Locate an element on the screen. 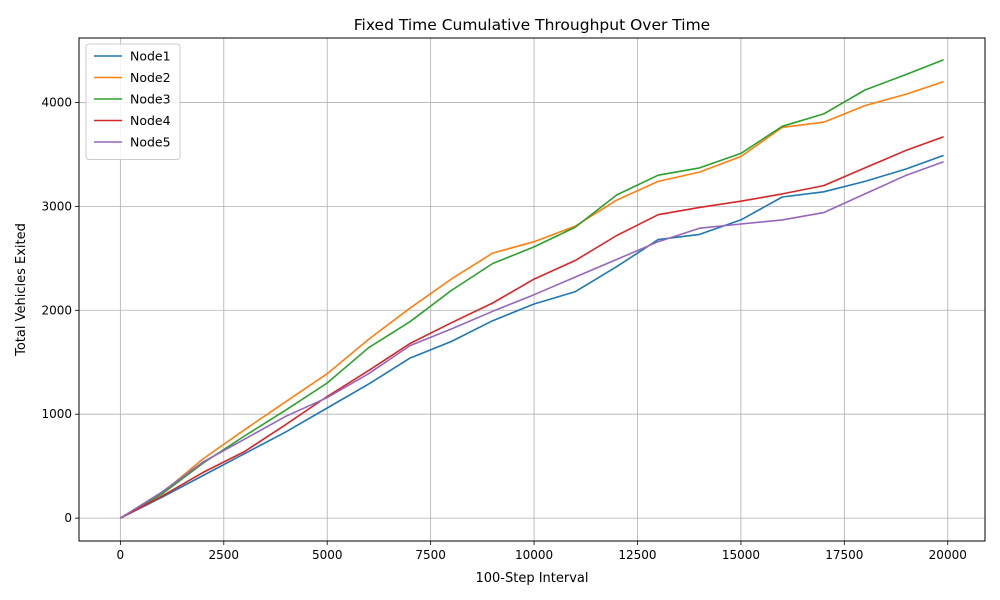 The width and height of the screenshot is (1000, 600). x-tick-label: 7500 is located at coordinates (430, 555).